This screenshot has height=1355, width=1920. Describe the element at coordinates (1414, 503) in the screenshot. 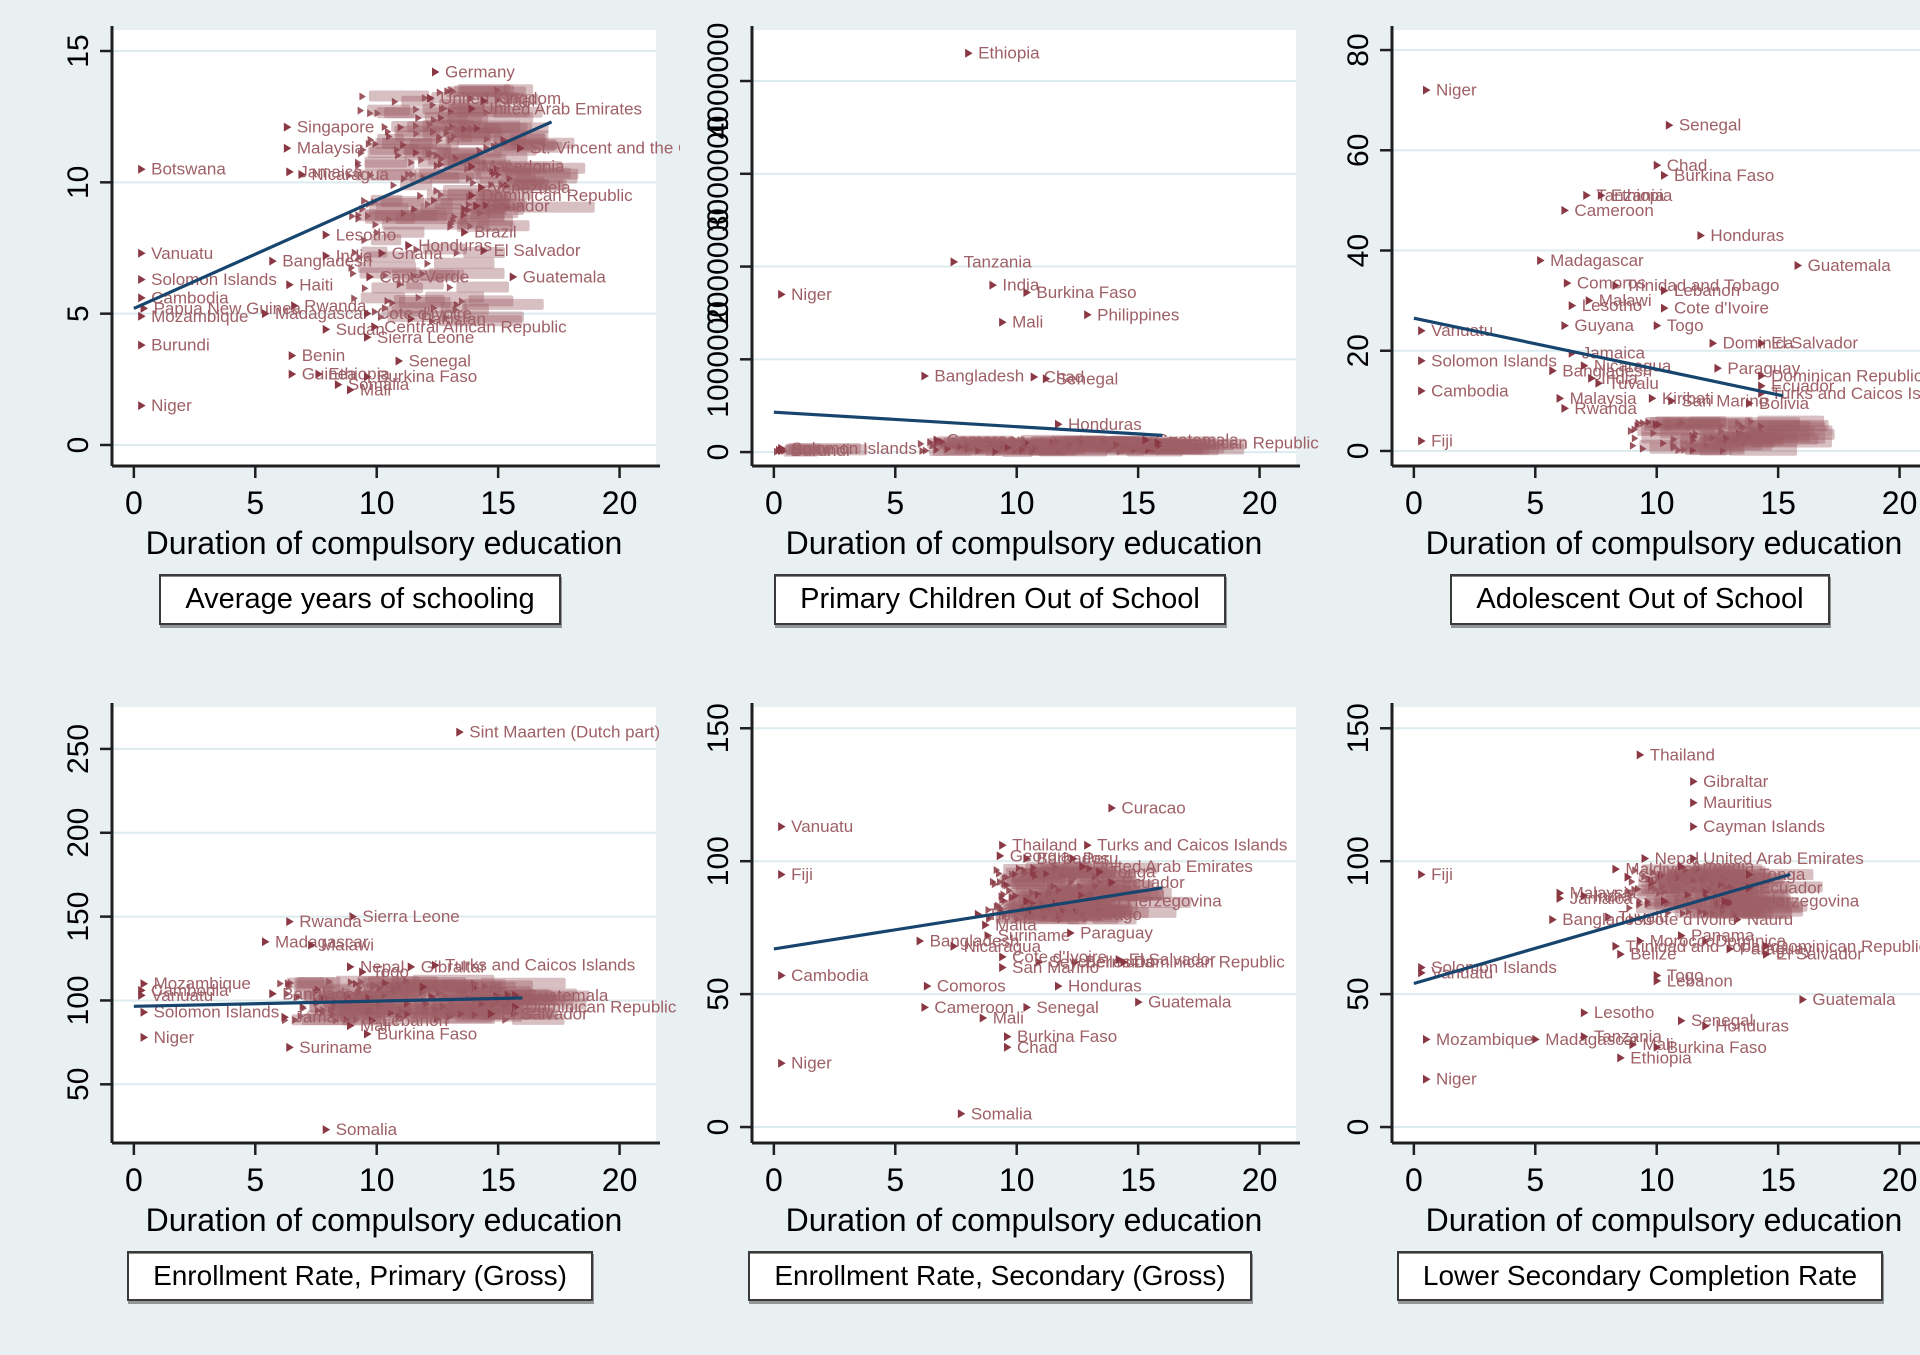

I see `x-tick-label: 0` at that location.